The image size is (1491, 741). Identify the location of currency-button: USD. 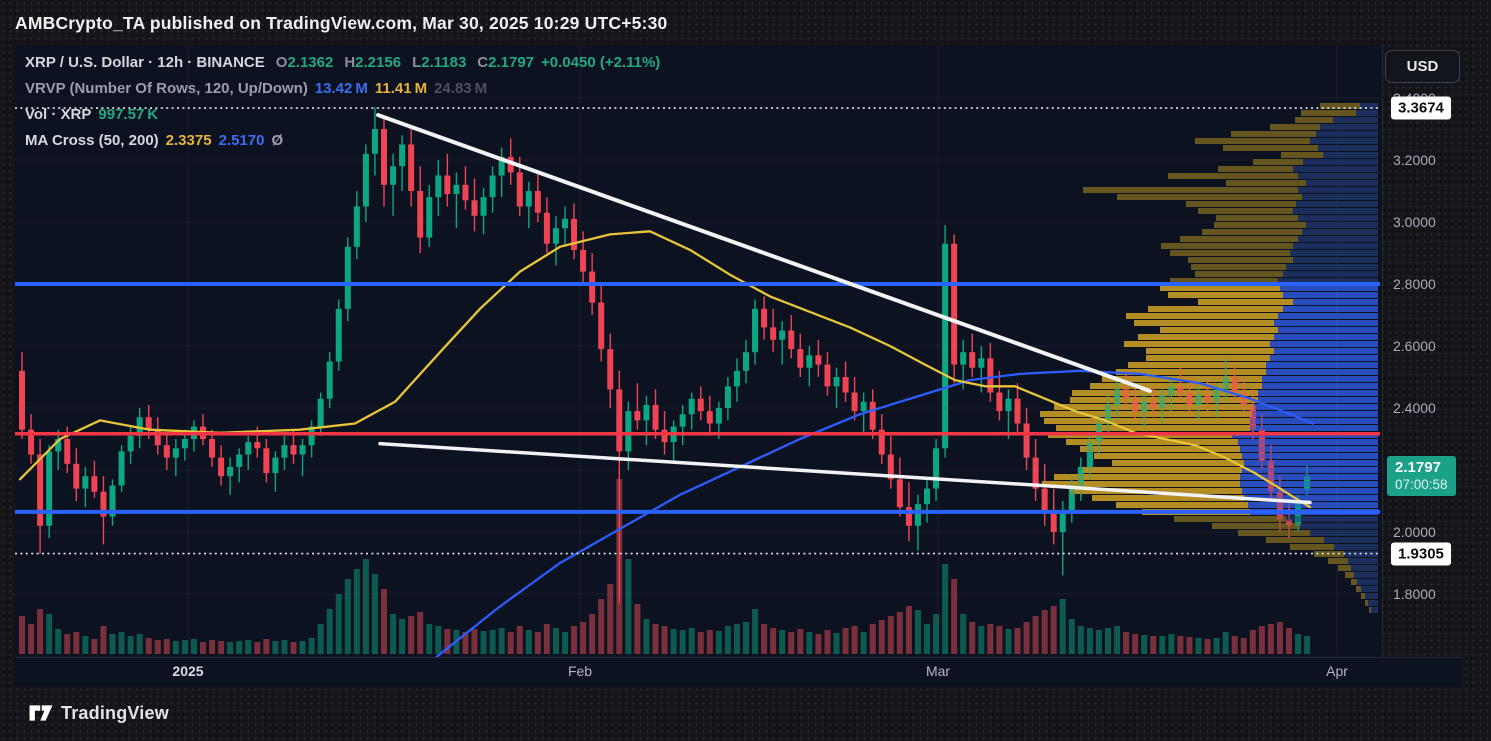
(1422, 66).